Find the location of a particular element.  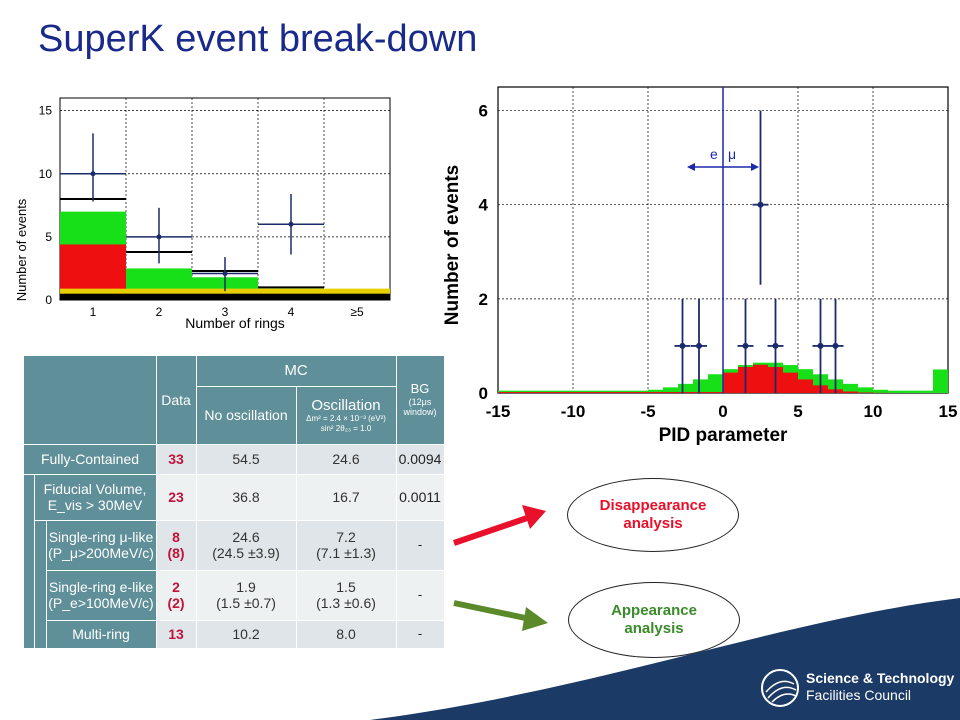

e-line-1: Single-ring e-like is located at coordinates (101, 586).